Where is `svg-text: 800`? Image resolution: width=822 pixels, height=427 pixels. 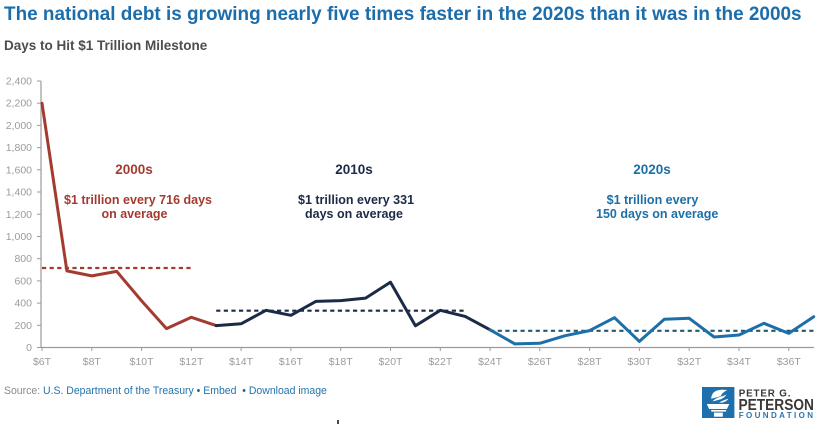
svg-text: 800 is located at coordinates (23, 259).